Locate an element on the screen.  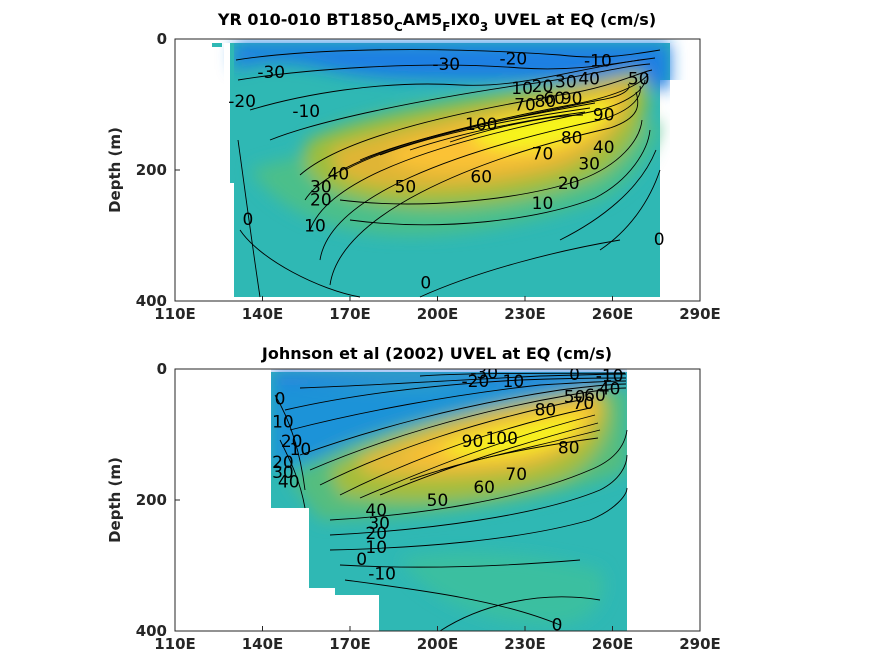
panel-2-x-ticks: 110E 140E 170E 200E 230E 260E 290E is located at coordinates (437, 639).